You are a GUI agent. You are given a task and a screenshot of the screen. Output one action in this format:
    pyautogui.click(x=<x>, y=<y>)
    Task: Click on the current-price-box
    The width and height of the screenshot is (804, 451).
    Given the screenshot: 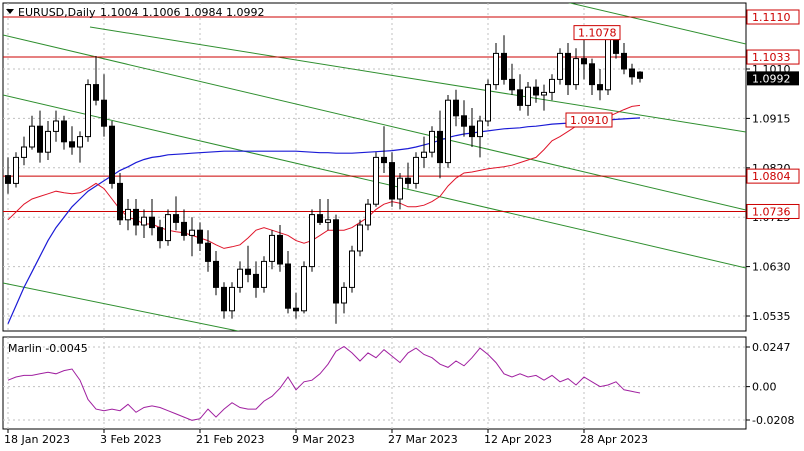 What is the action you would take?
    pyautogui.click(x=773, y=78)
    